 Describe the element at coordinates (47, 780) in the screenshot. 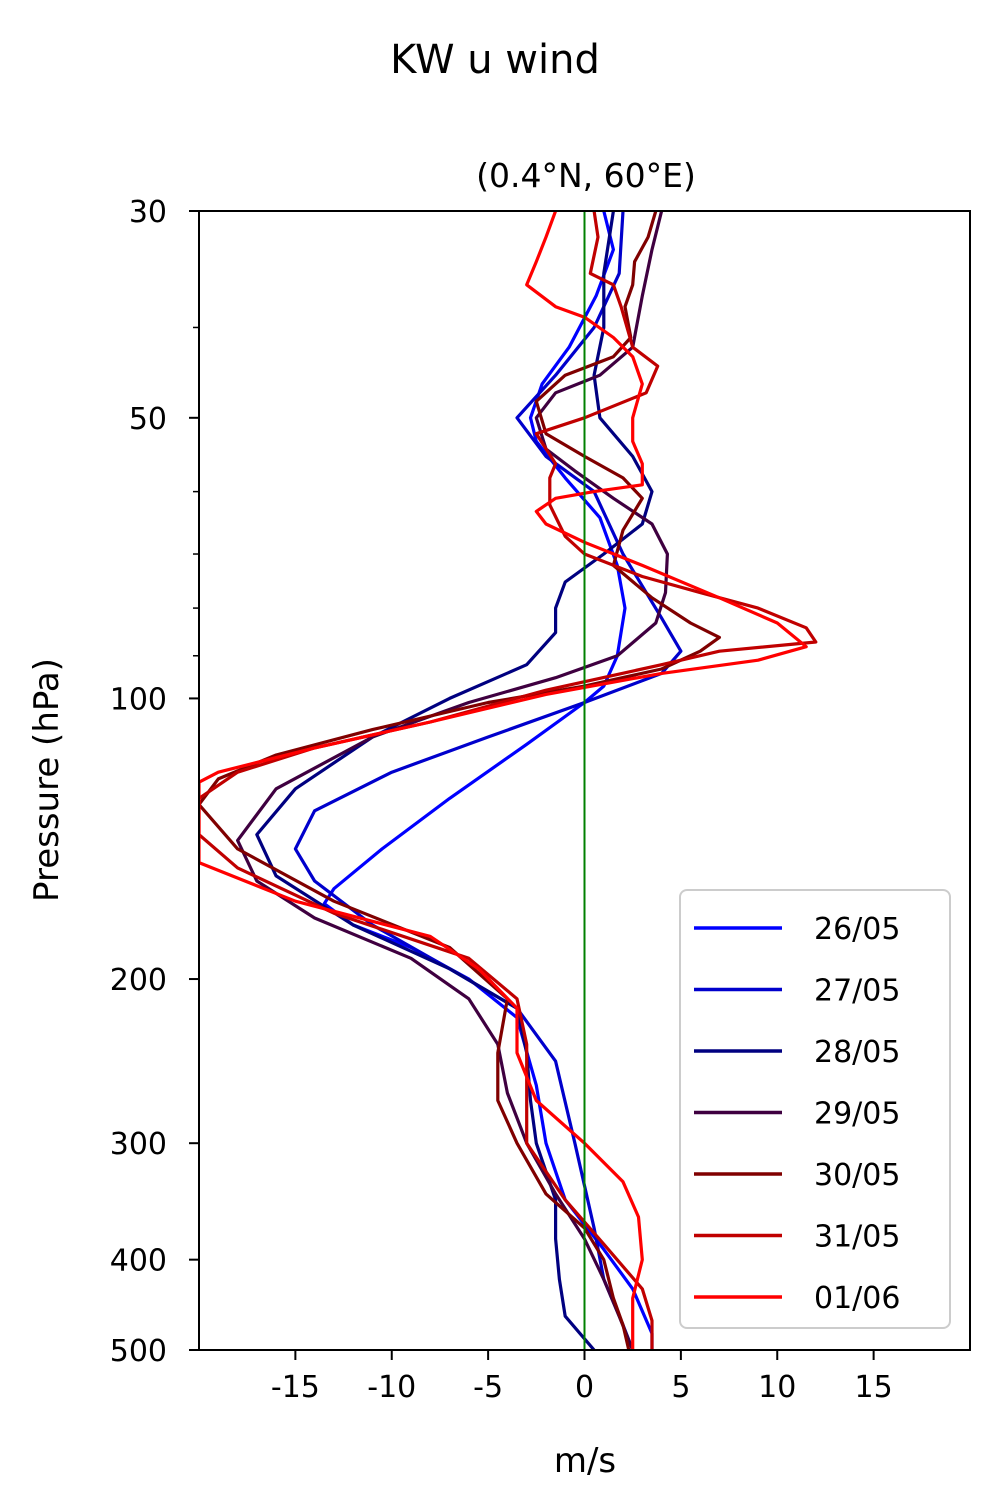

I see `y-axis-label: Pressure (hPa)` at that location.